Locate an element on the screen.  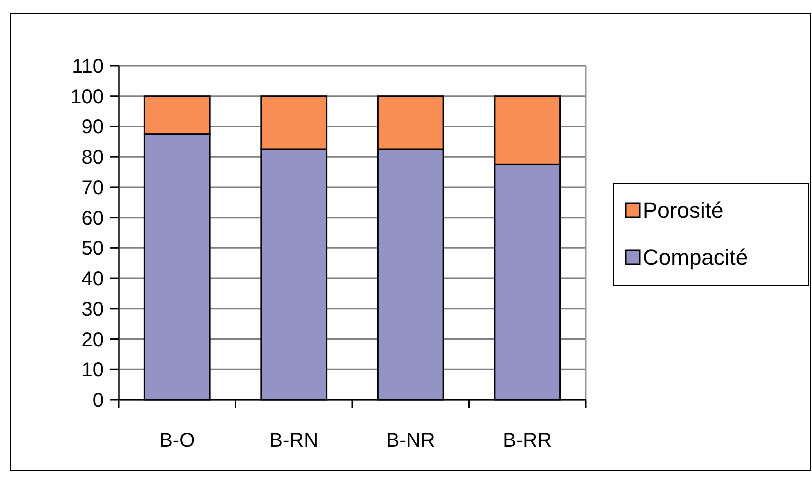
x-tick-label: B-O is located at coordinates (178, 441).